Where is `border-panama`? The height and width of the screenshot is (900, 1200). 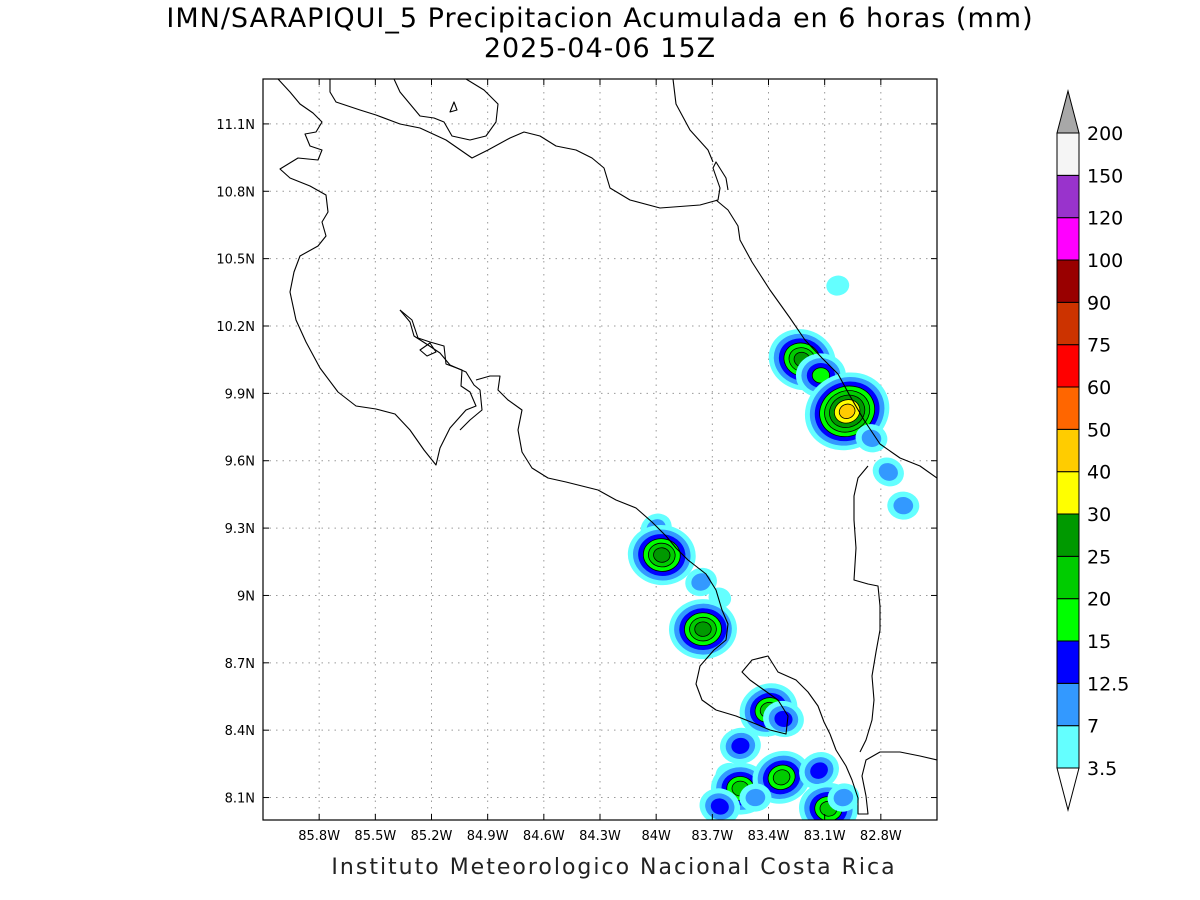
border-panama is located at coordinates (867, 609).